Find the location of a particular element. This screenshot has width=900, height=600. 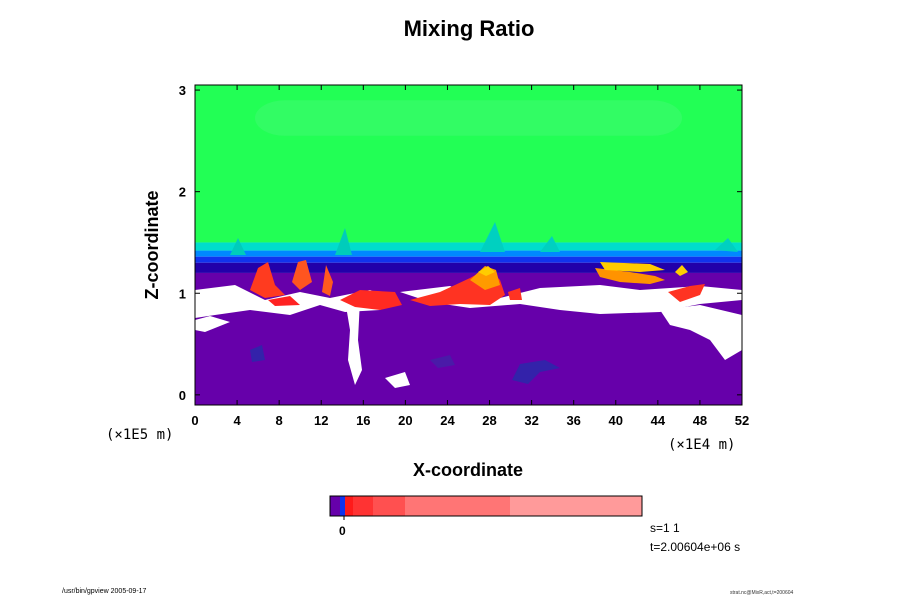

x-tick-label: 32 is located at coordinates (531, 420).